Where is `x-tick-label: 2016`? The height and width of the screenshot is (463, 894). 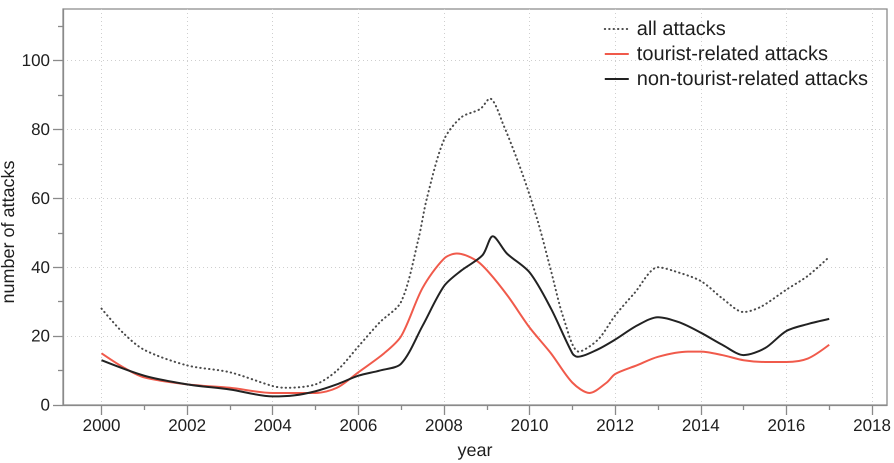
x-tick-label: 2016 is located at coordinates (786, 425).